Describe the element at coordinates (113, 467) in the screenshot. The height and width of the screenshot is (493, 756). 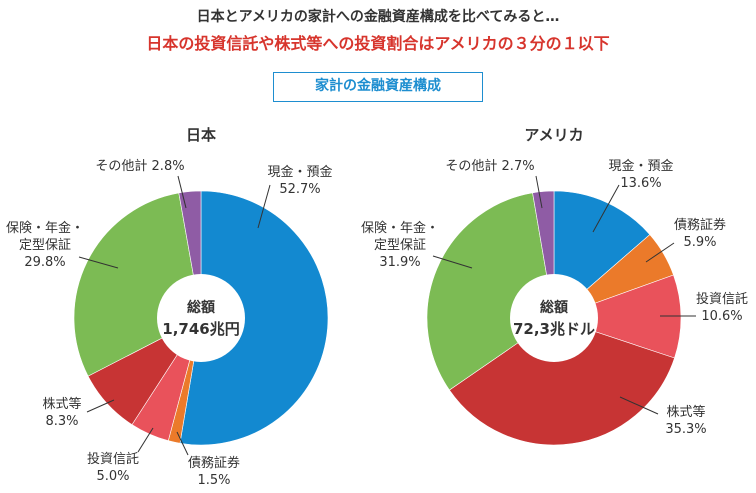
I see `slice-label-0-funds: 投資信託 5.0%` at that location.